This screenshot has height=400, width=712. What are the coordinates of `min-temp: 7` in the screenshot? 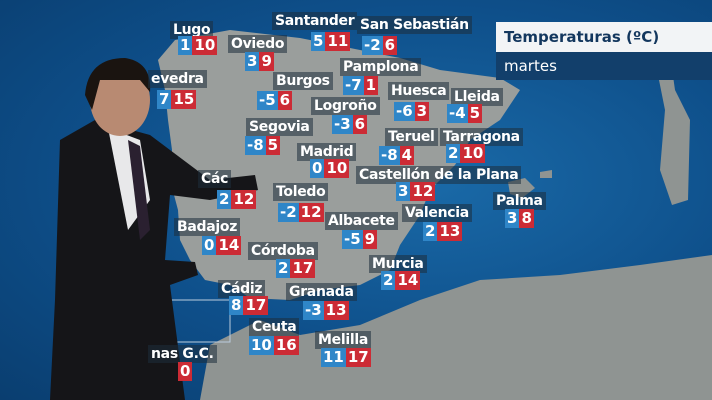 It's located at (164, 99).